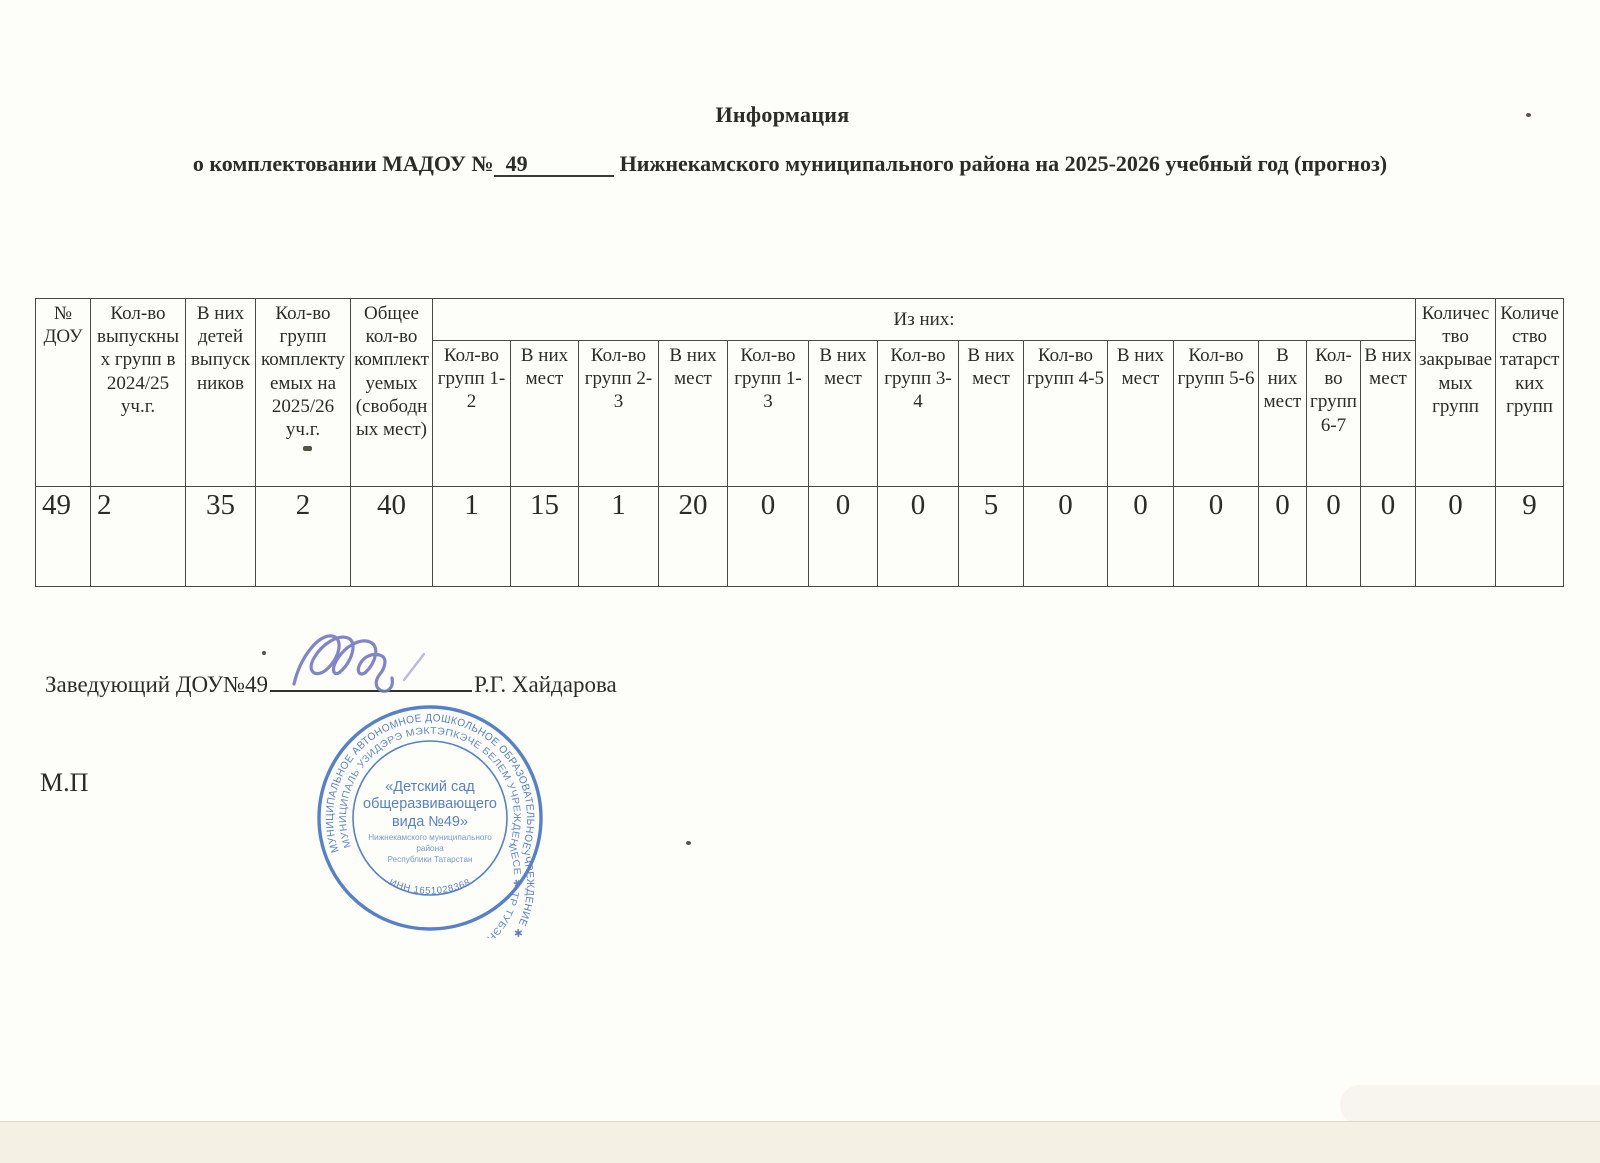 This screenshot has width=1600, height=1163. Describe the element at coordinates (391, 536) in the screenshot. I see `cell-total-places: 40` at that location.